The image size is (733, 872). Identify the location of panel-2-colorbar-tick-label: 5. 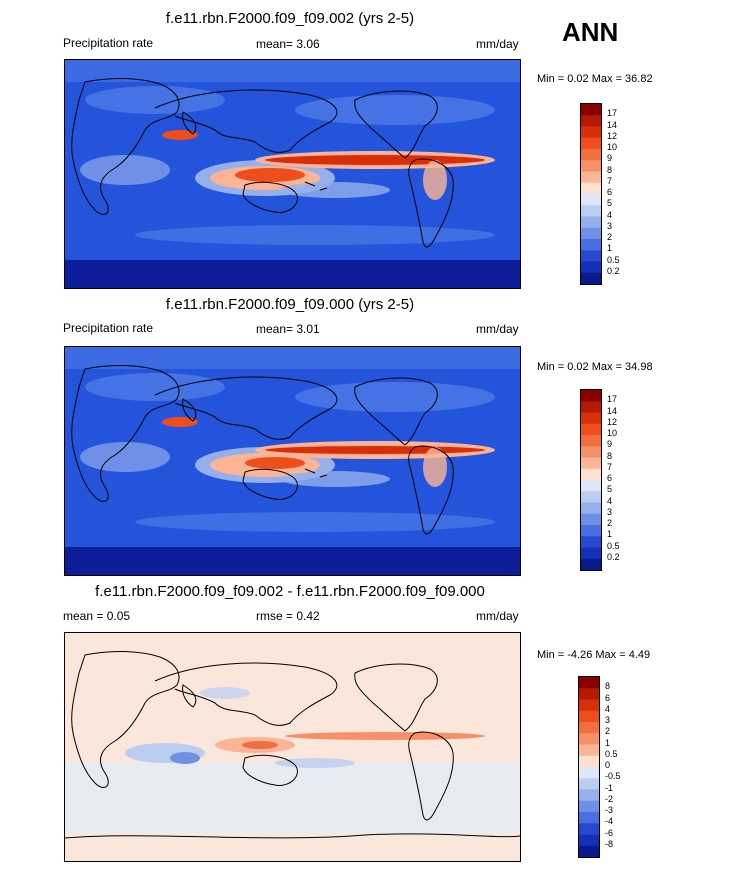
(610, 489).